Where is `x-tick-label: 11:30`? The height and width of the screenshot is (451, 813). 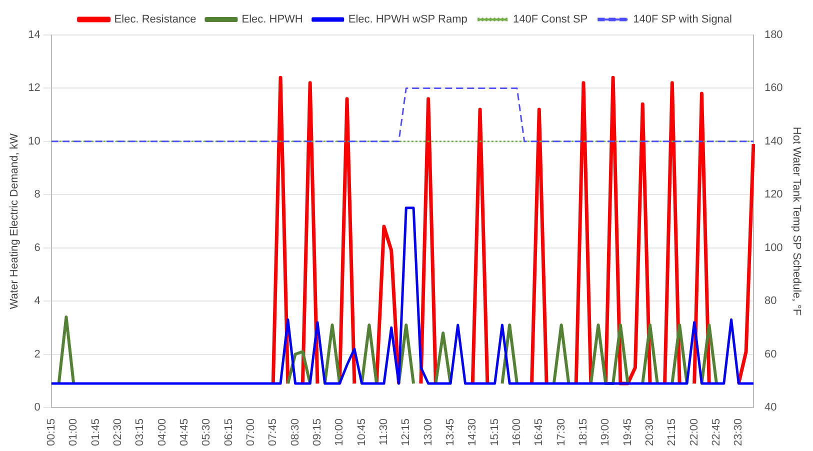 x-tick-label: 11:30 is located at coordinates (384, 432).